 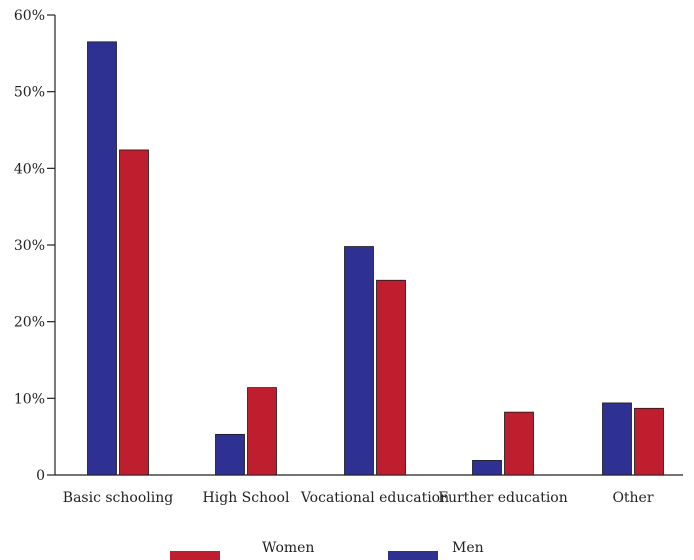 What do you see at coordinates (195, 555) in the screenshot?
I see `legend-swatch-women` at bounding box center [195, 555].